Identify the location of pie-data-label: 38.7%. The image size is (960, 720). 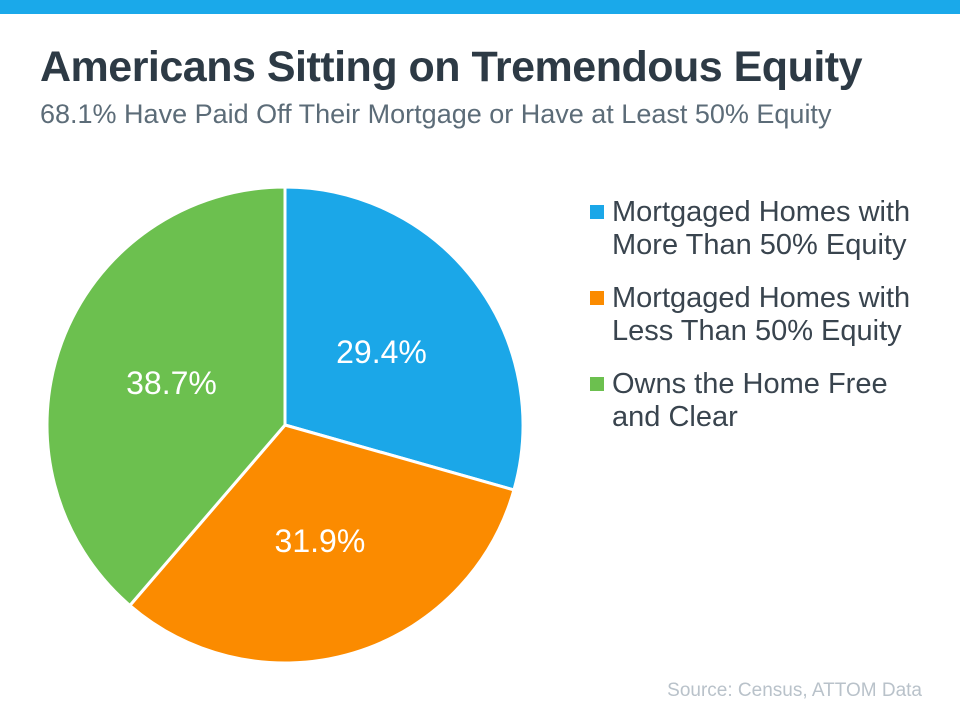
(171, 383).